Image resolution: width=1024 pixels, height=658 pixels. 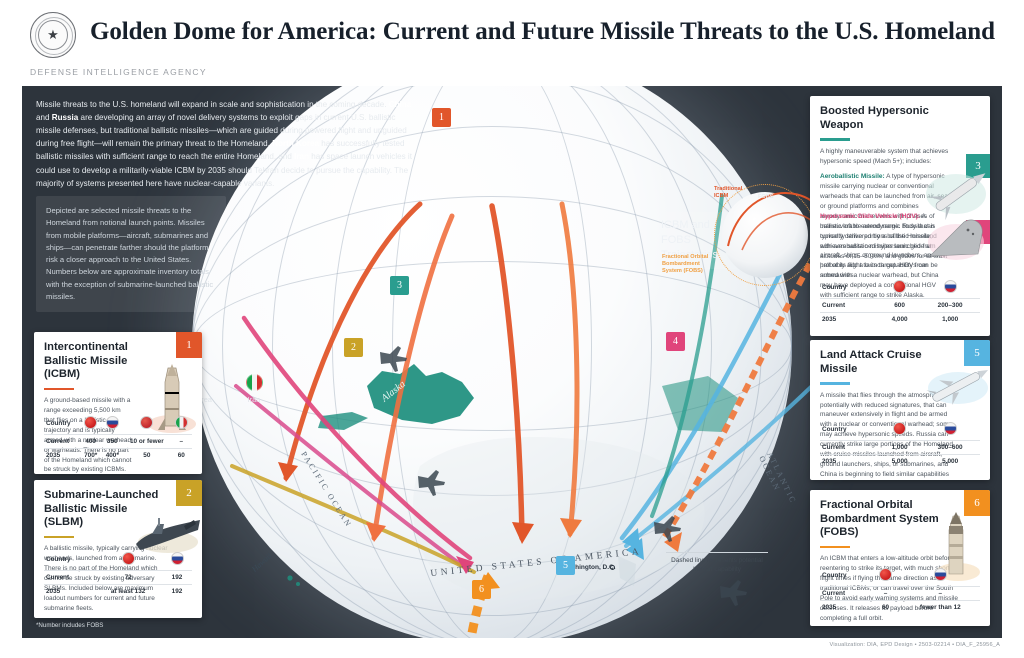 I want to click on map-marker-2: 2, so click(x=353, y=347).